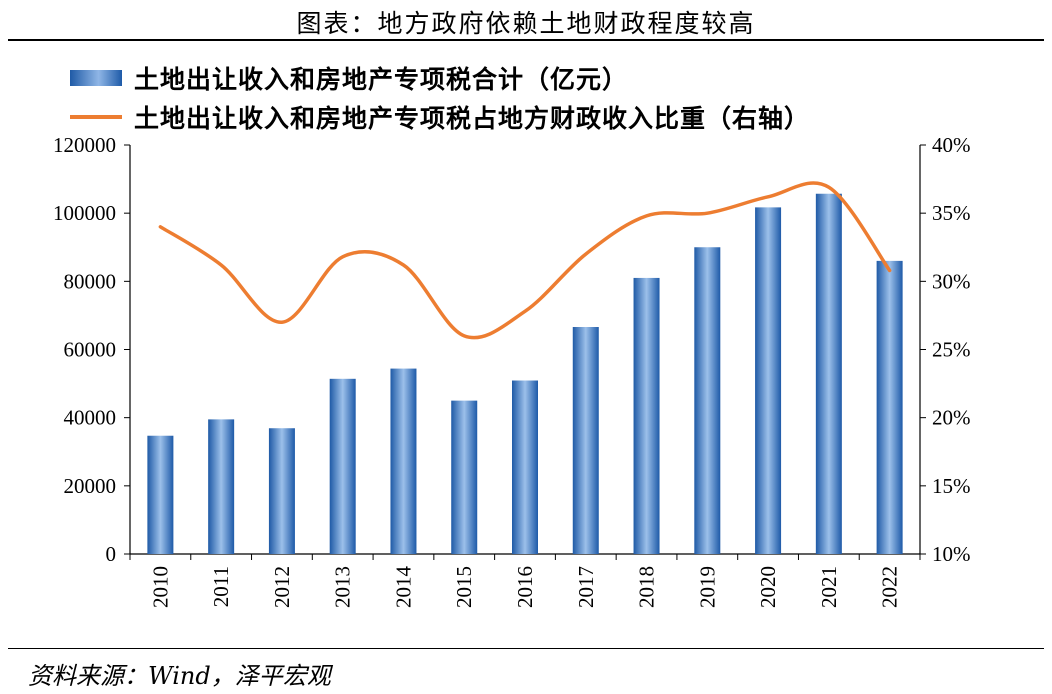 The image size is (1052, 694). I want to click on y-right-tick-label: 10%, so click(951, 554).